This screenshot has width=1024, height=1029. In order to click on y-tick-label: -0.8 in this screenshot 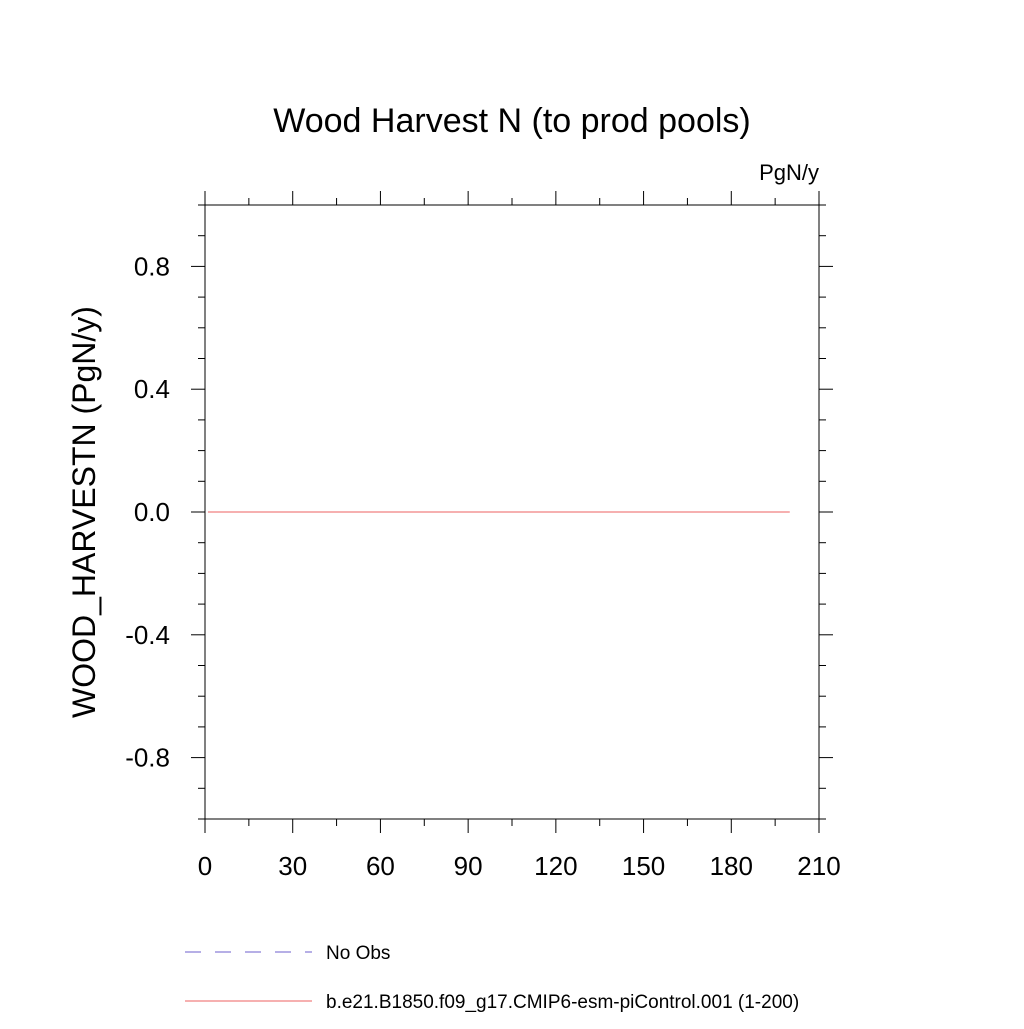, I will do `click(147, 758)`.